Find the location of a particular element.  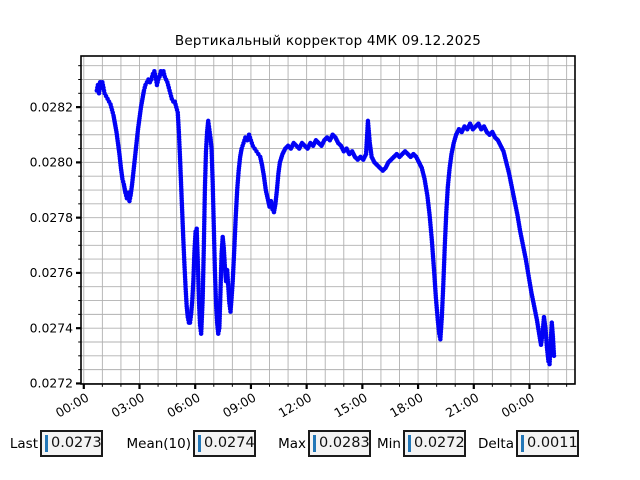

svg-text: 06:00 is located at coordinates (183, 405).